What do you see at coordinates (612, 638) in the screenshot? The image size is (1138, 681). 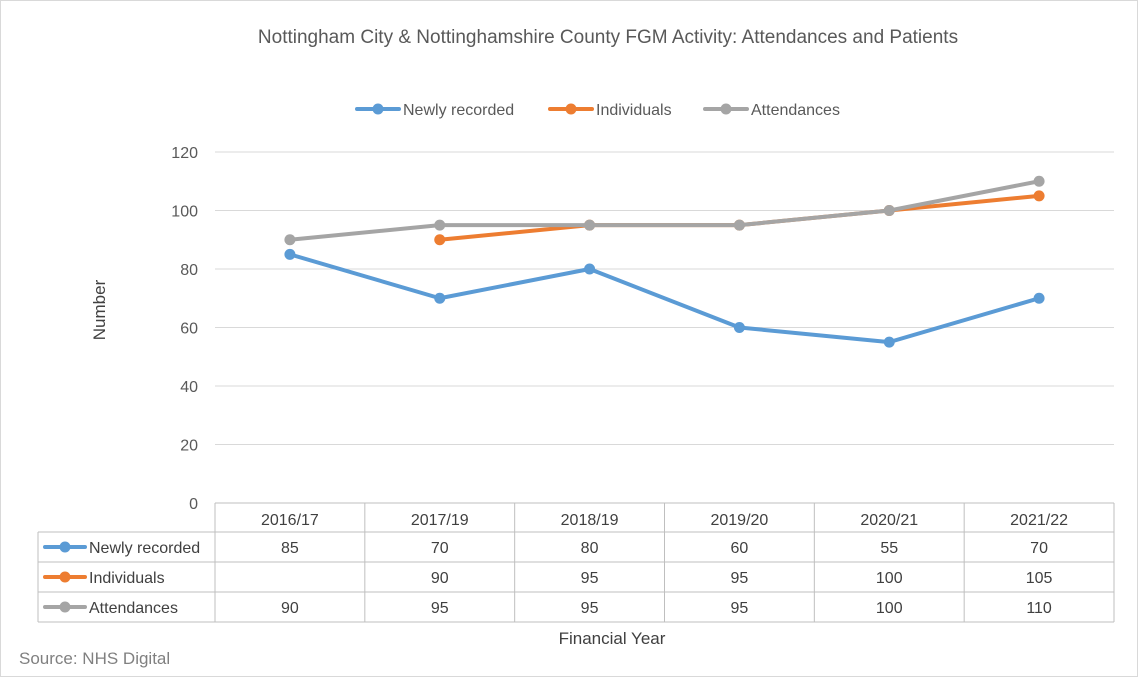 I see `x-axis-label: Financial Year` at bounding box center [612, 638].